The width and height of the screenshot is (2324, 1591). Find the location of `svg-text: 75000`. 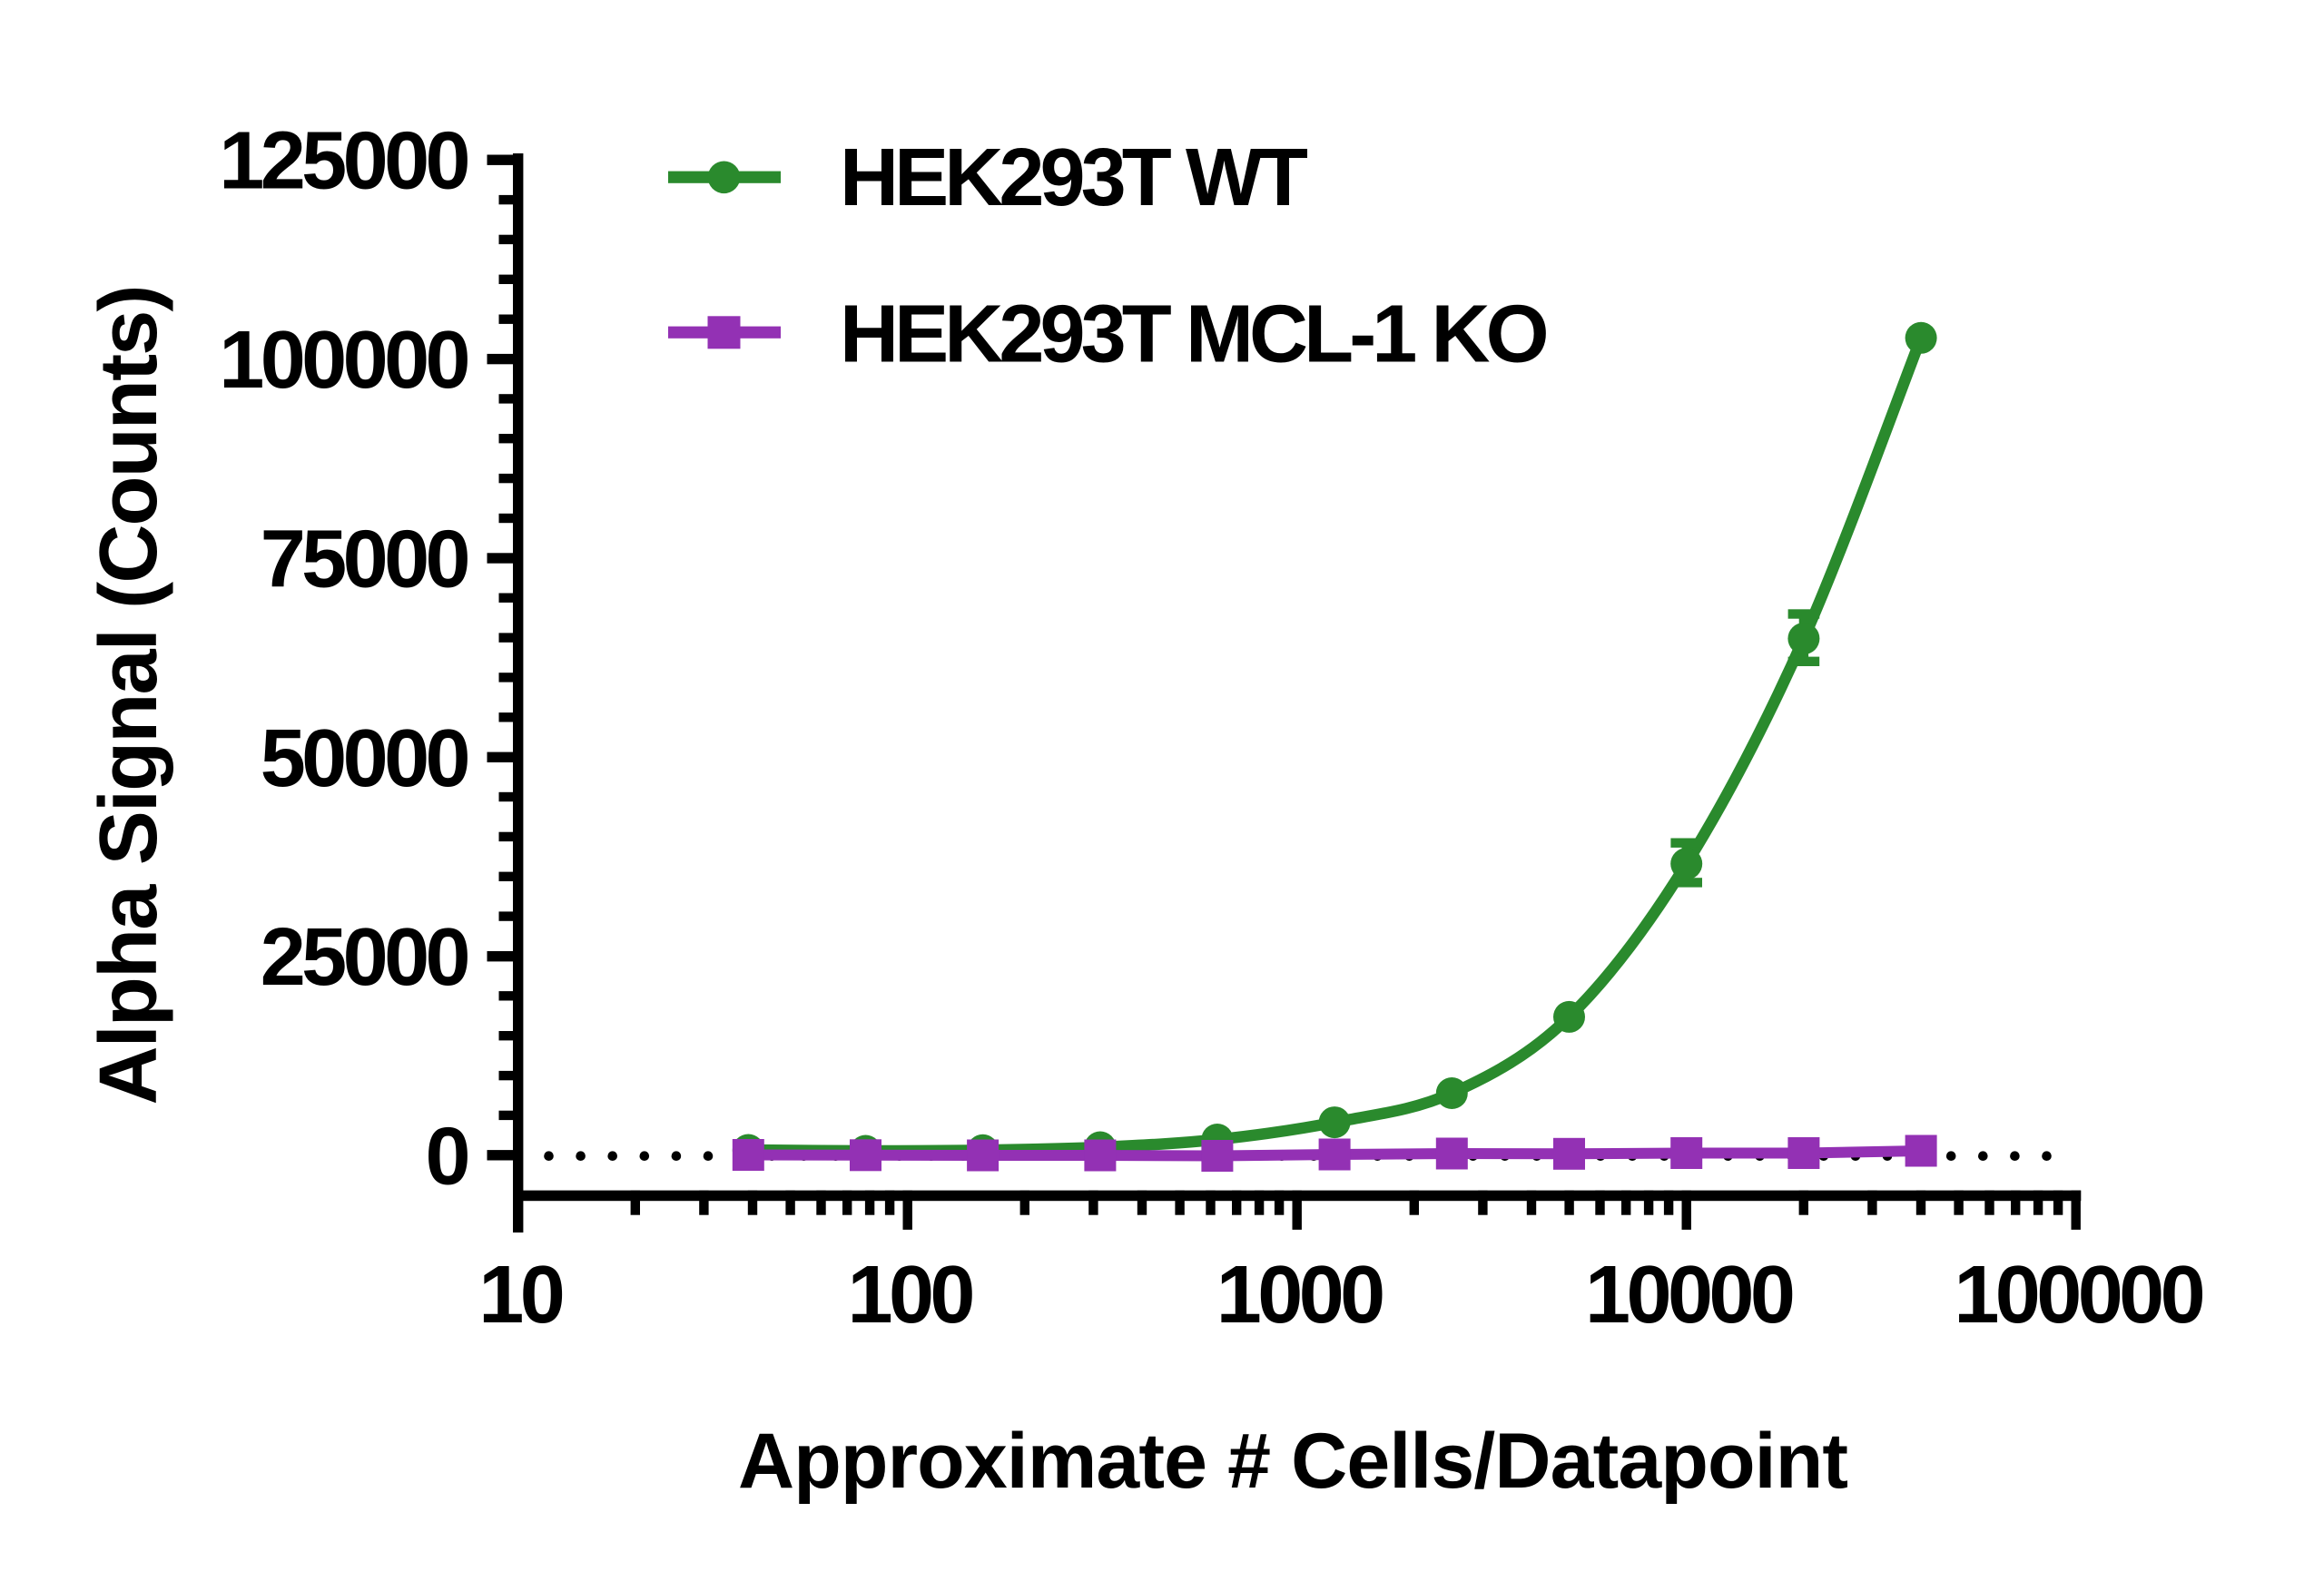

svg-text: 75000 is located at coordinates (364, 560).